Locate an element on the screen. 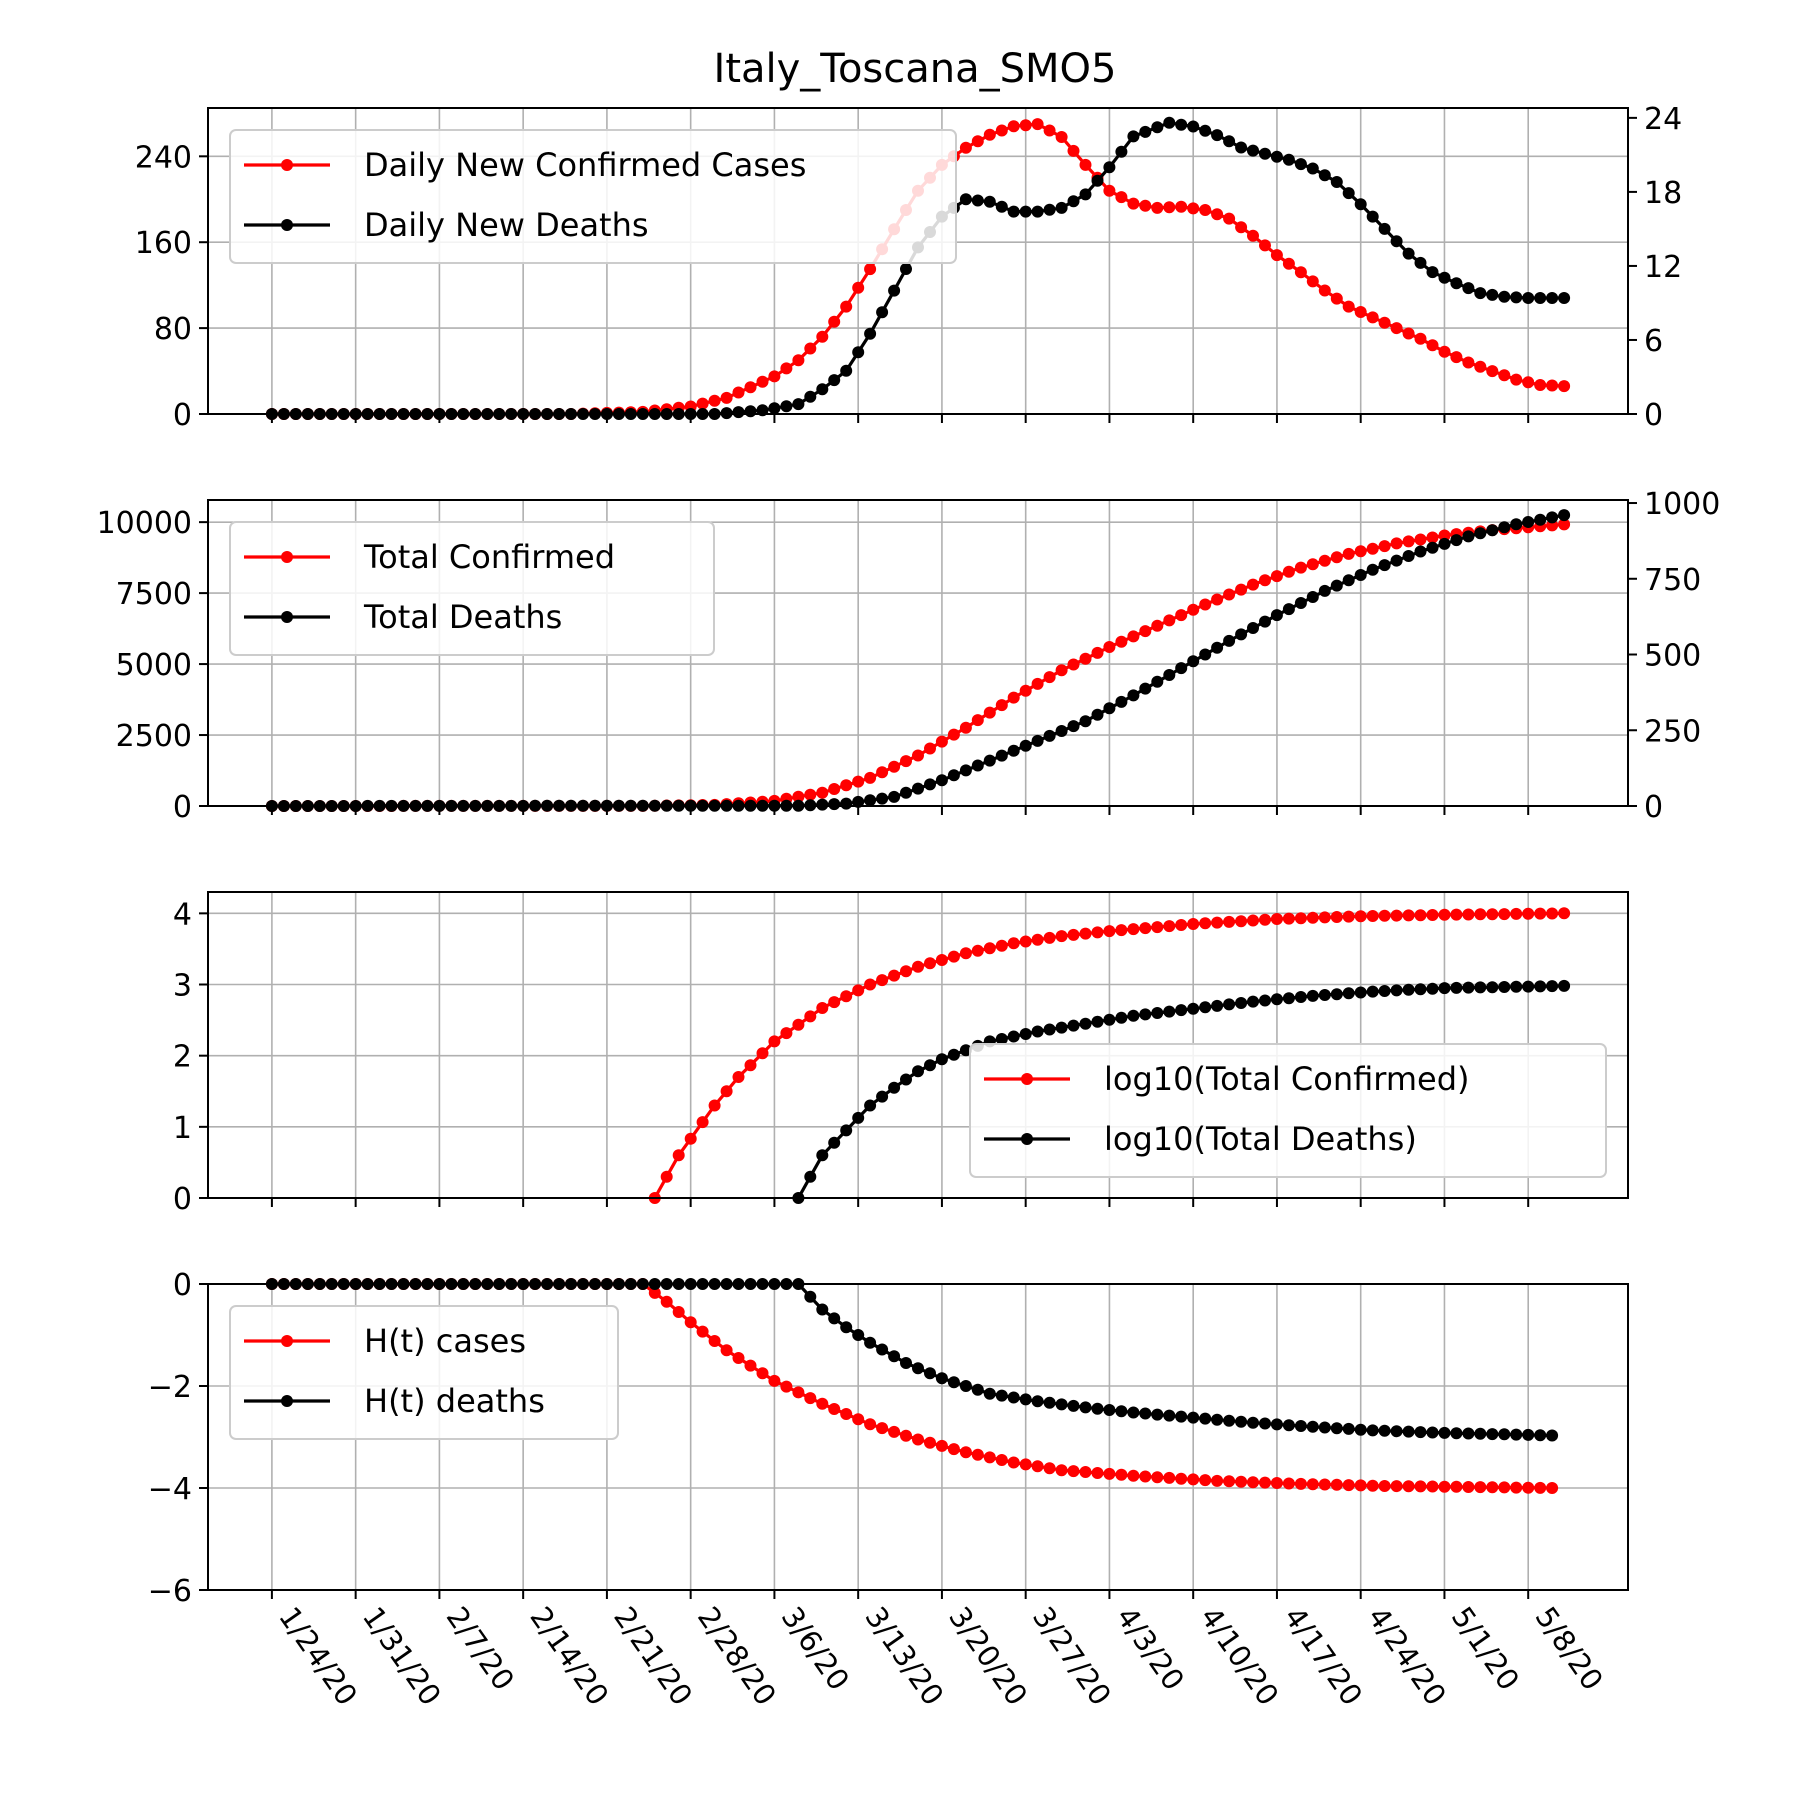  y-tick-label: 240 is located at coordinates (163, 157).